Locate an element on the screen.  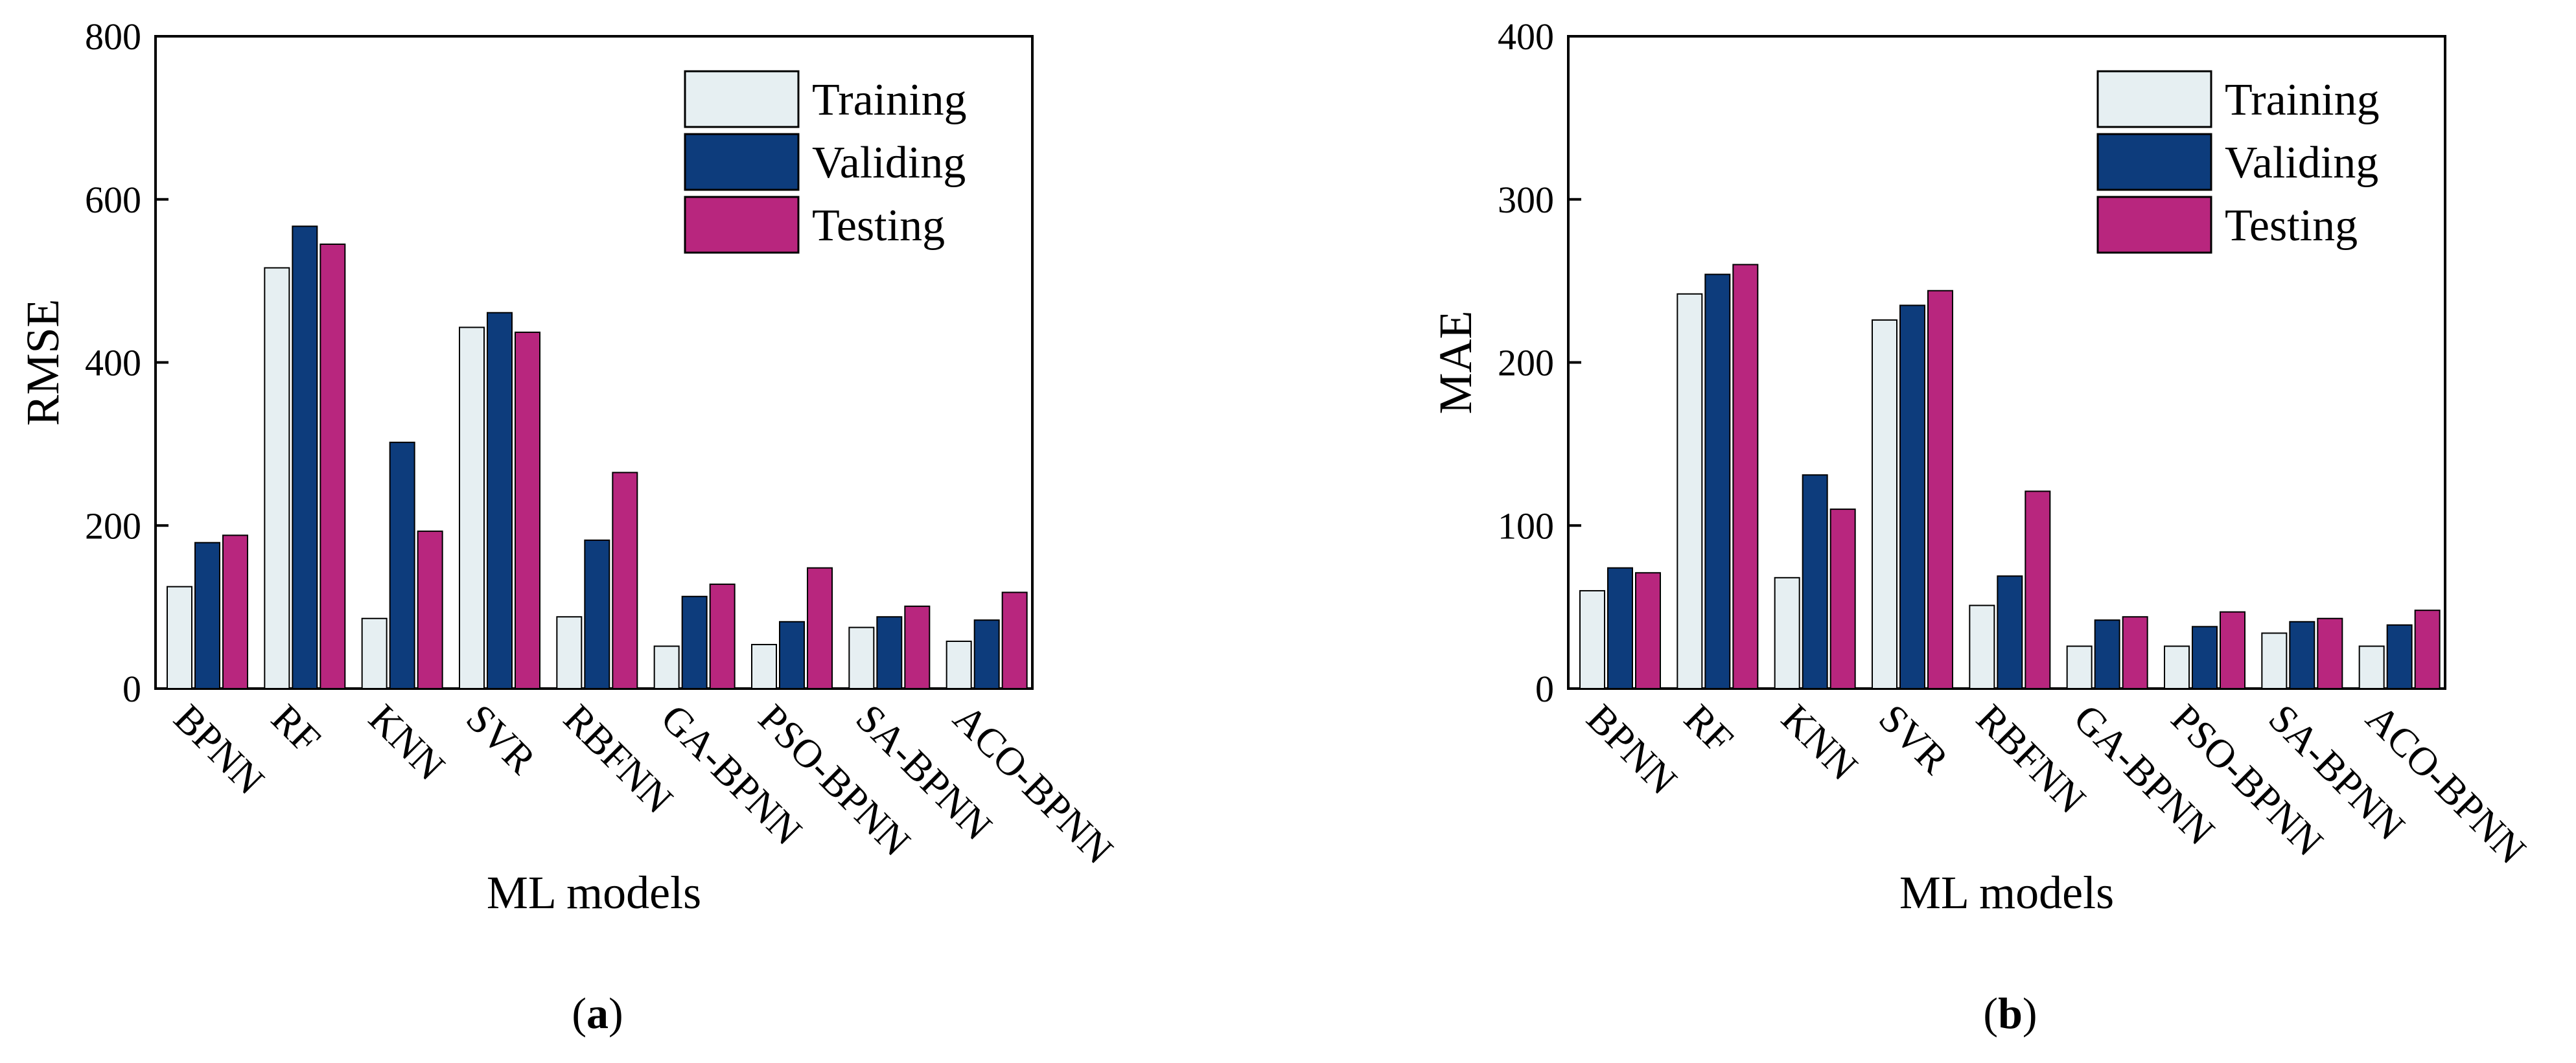
y-tick-label: 800 is located at coordinates (113, 37).